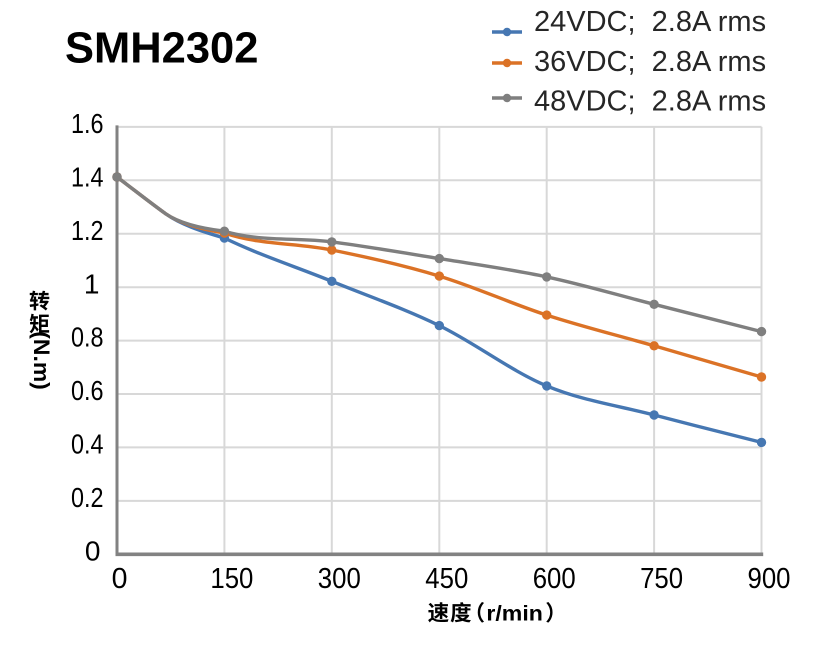 The height and width of the screenshot is (645, 831). What do you see at coordinates (87, 497) in the screenshot?
I see `svg-text: 0.2` at bounding box center [87, 497].